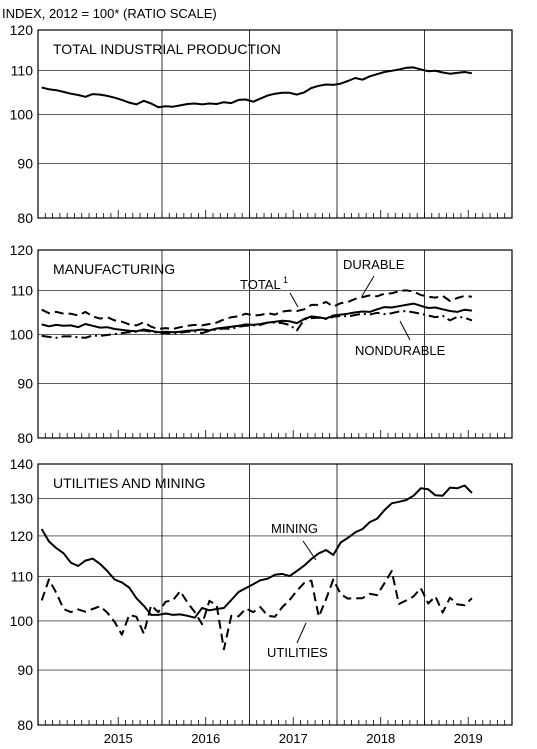  I want to click on label-total: TOTAL, so click(260, 284).